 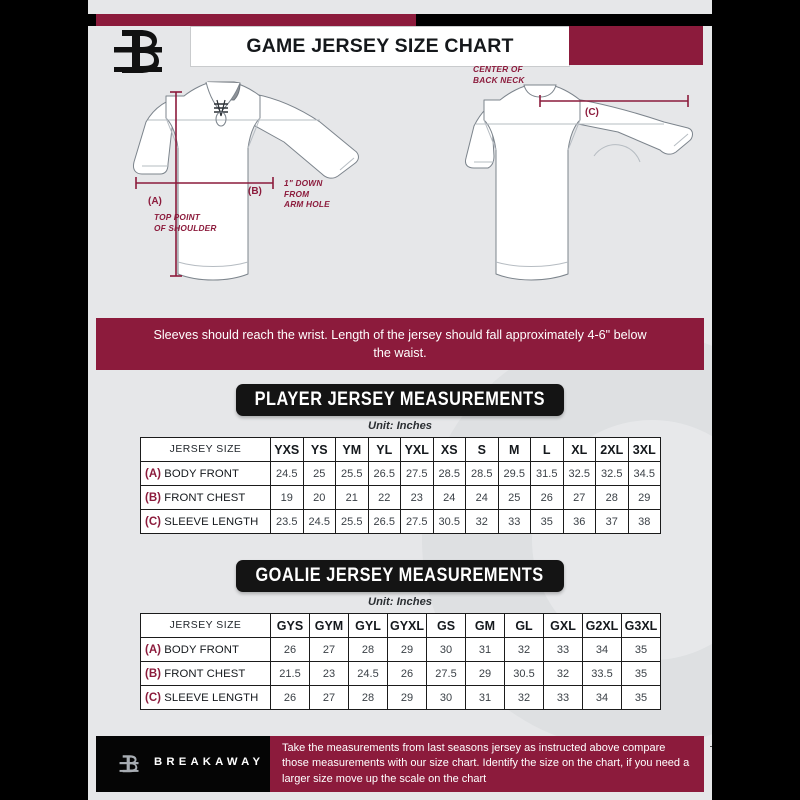 What do you see at coordinates (400, 497) in the screenshot?
I see `table-row: (B) FRONT CHEST 19 20 21 22 23 24 24 25 26 27 28 29` at bounding box center [400, 497].